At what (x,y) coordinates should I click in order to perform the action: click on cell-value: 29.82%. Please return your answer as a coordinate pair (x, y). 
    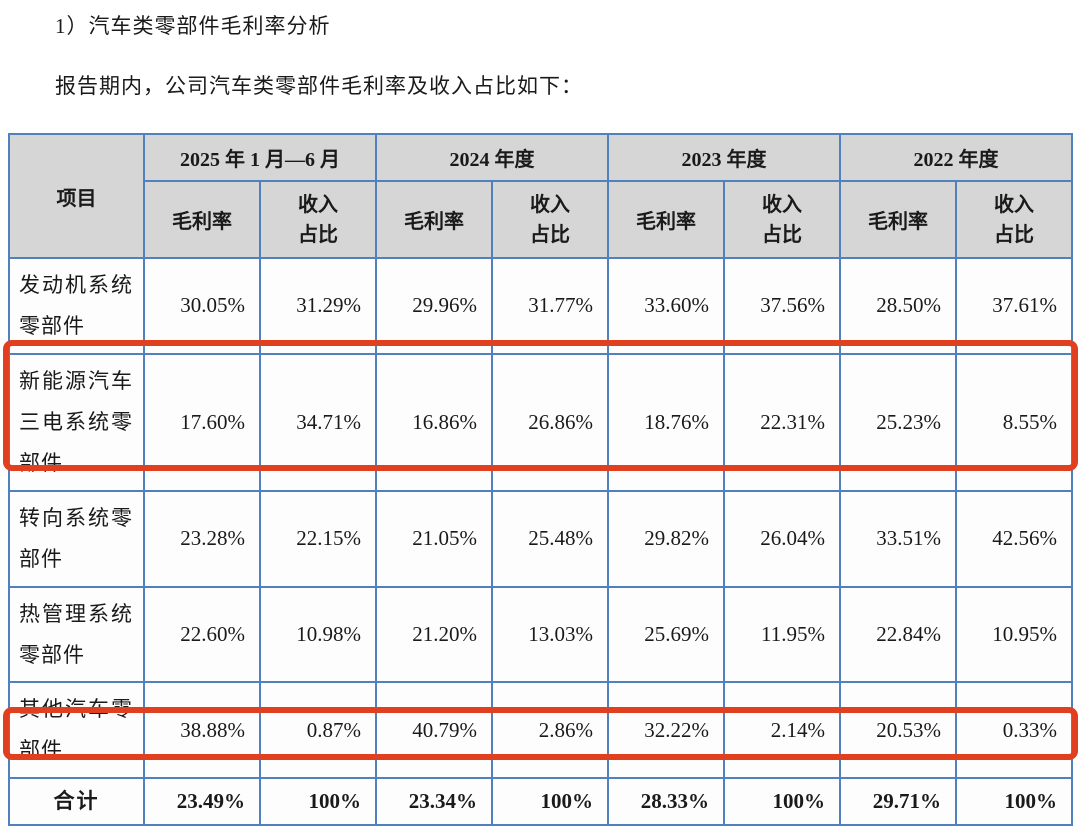
    Looking at the image, I should click on (666, 538).